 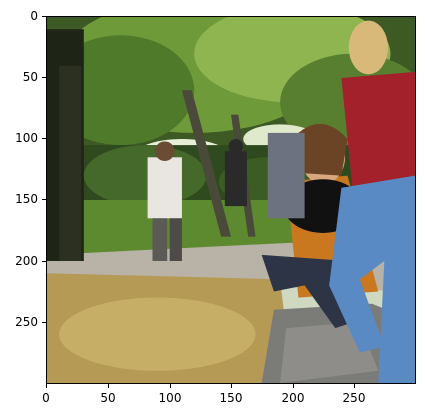 What do you see at coordinates (26, 261) in the screenshot?
I see `y-tick-label: 200` at bounding box center [26, 261].